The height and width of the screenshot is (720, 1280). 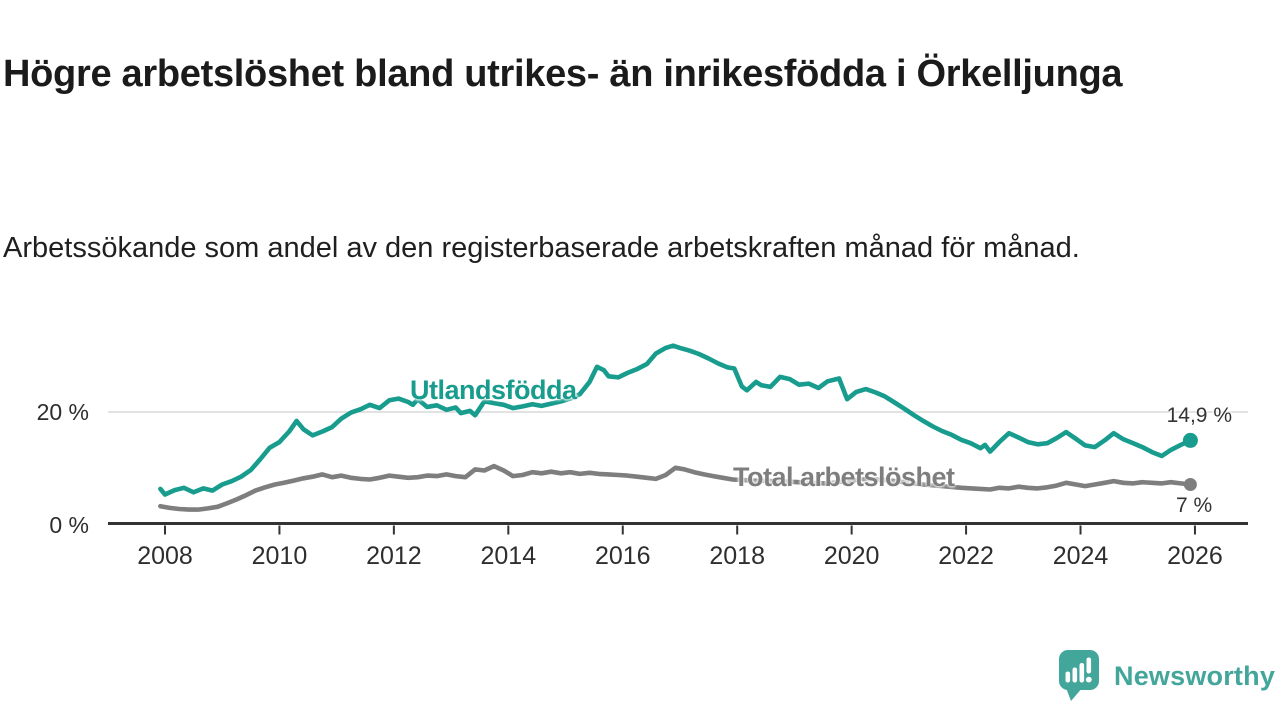 I want to click on newsworthy-attribution: Newsworthy, so click(x=1166, y=676).